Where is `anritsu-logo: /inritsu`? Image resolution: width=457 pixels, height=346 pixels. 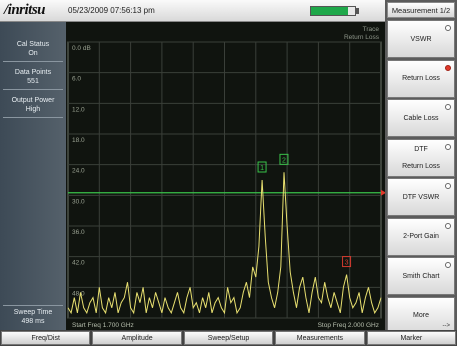 anritsu-logo: /inritsu is located at coordinates (25, 10).